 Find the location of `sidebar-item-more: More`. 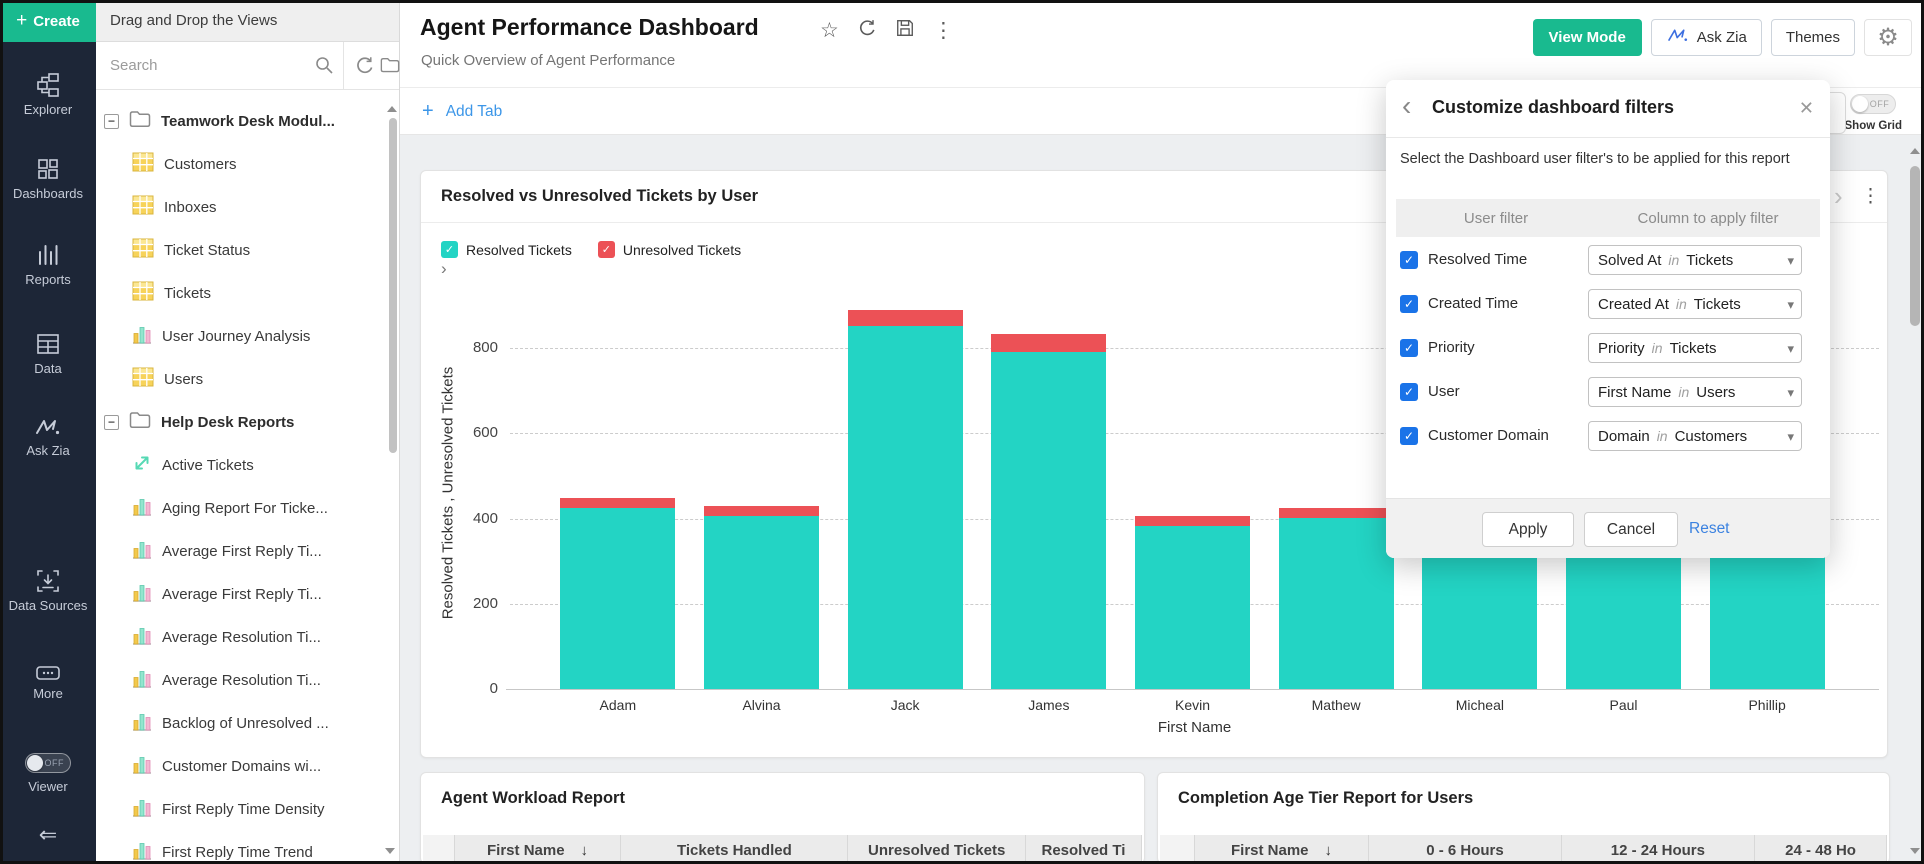

sidebar-item-more: More is located at coordinates (48, 683).